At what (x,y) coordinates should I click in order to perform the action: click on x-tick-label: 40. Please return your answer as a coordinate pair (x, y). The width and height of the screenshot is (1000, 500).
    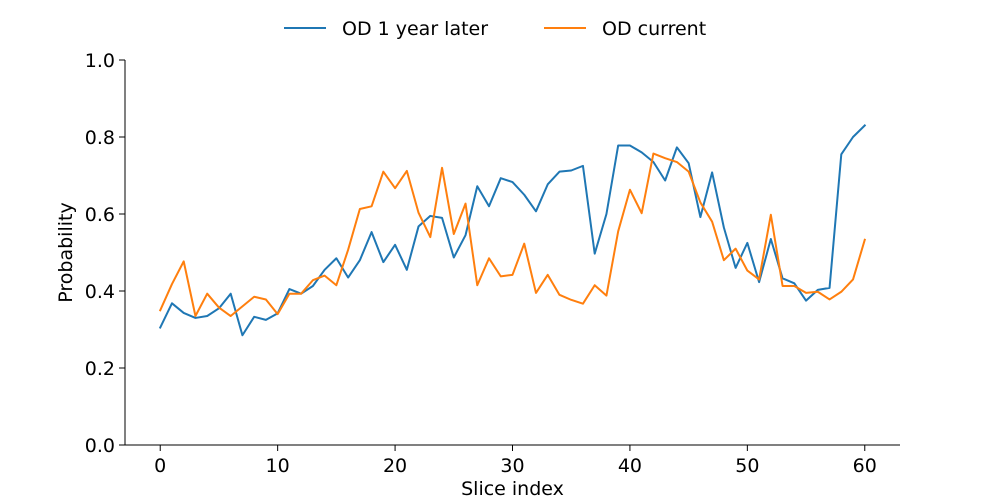
    Looking at the image, I should click on (630, 466).